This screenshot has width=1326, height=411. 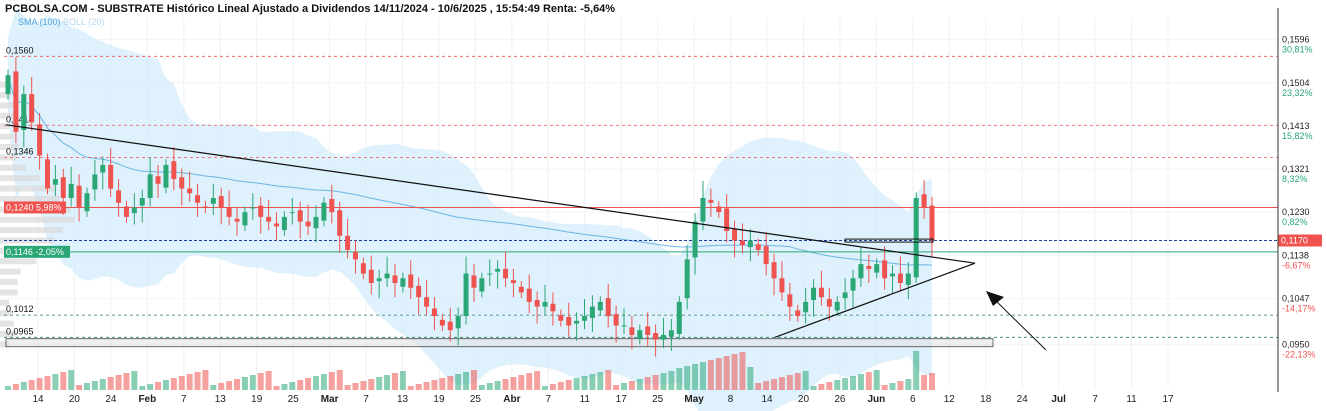 What do you see at coordinates (38, 399) in the screenshot?
I see `x-tick-label: 14` at bounding box center [38, 399].